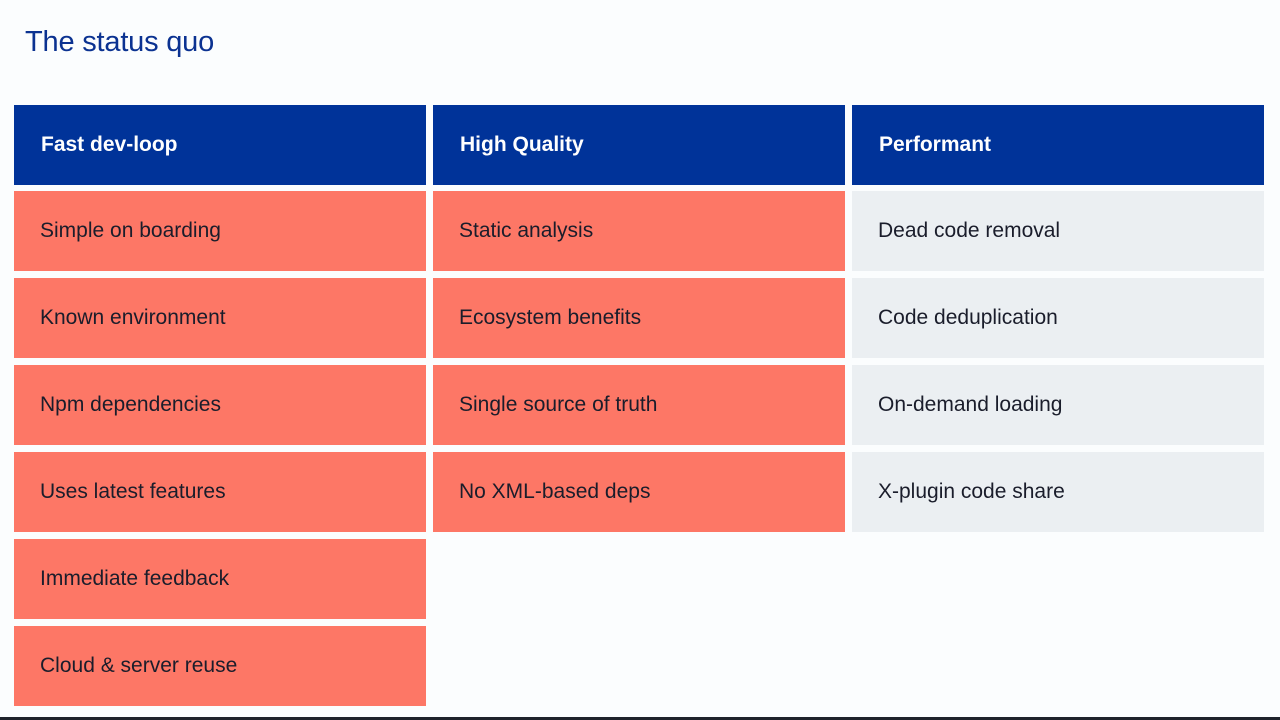  I want to click on list-item: Single source of truth, so click(639, 405).